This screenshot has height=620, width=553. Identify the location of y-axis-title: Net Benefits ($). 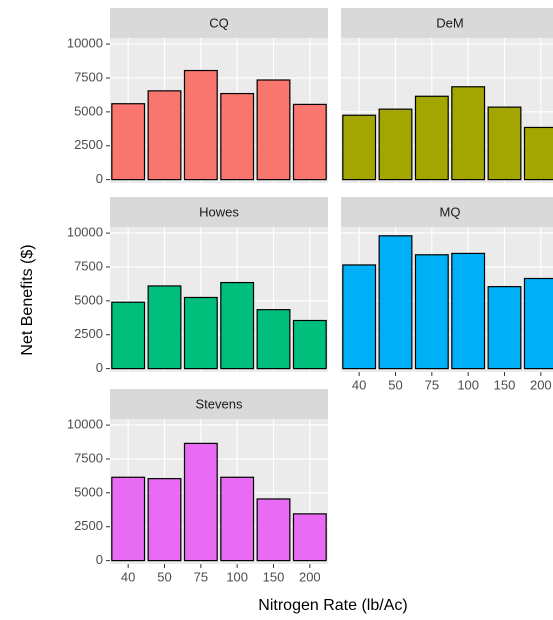
(27, 299).